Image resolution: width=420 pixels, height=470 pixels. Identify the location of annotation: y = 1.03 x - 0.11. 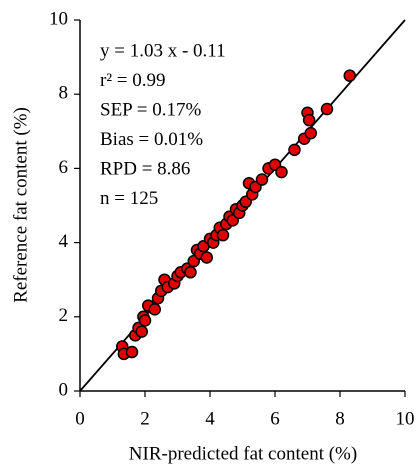
(163, 50).